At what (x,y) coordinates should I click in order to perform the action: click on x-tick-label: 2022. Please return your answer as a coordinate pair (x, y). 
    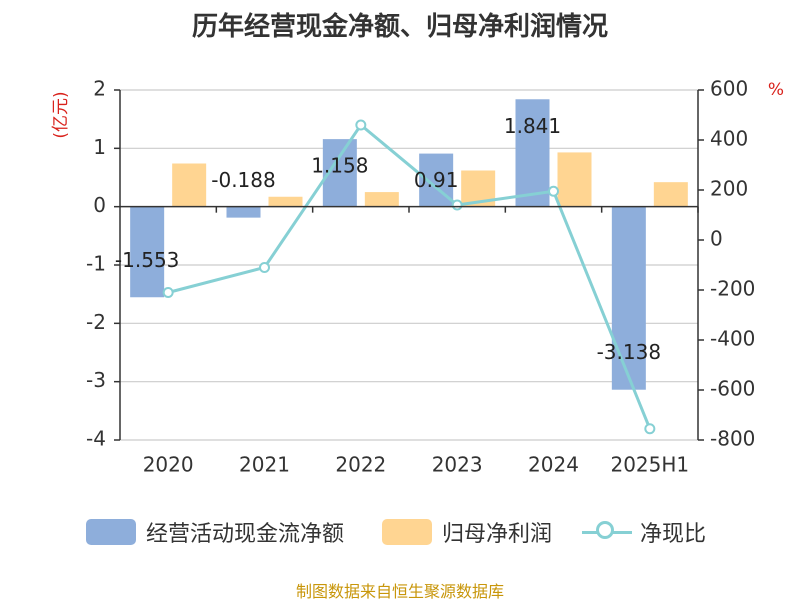
    Looking at the image, I should click on (360, 465).